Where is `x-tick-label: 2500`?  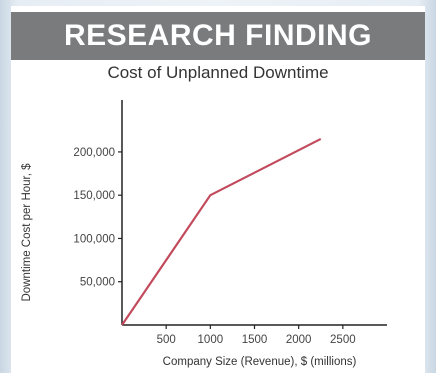 x-tick-label: 2500 is located at coordinates (343, 340).